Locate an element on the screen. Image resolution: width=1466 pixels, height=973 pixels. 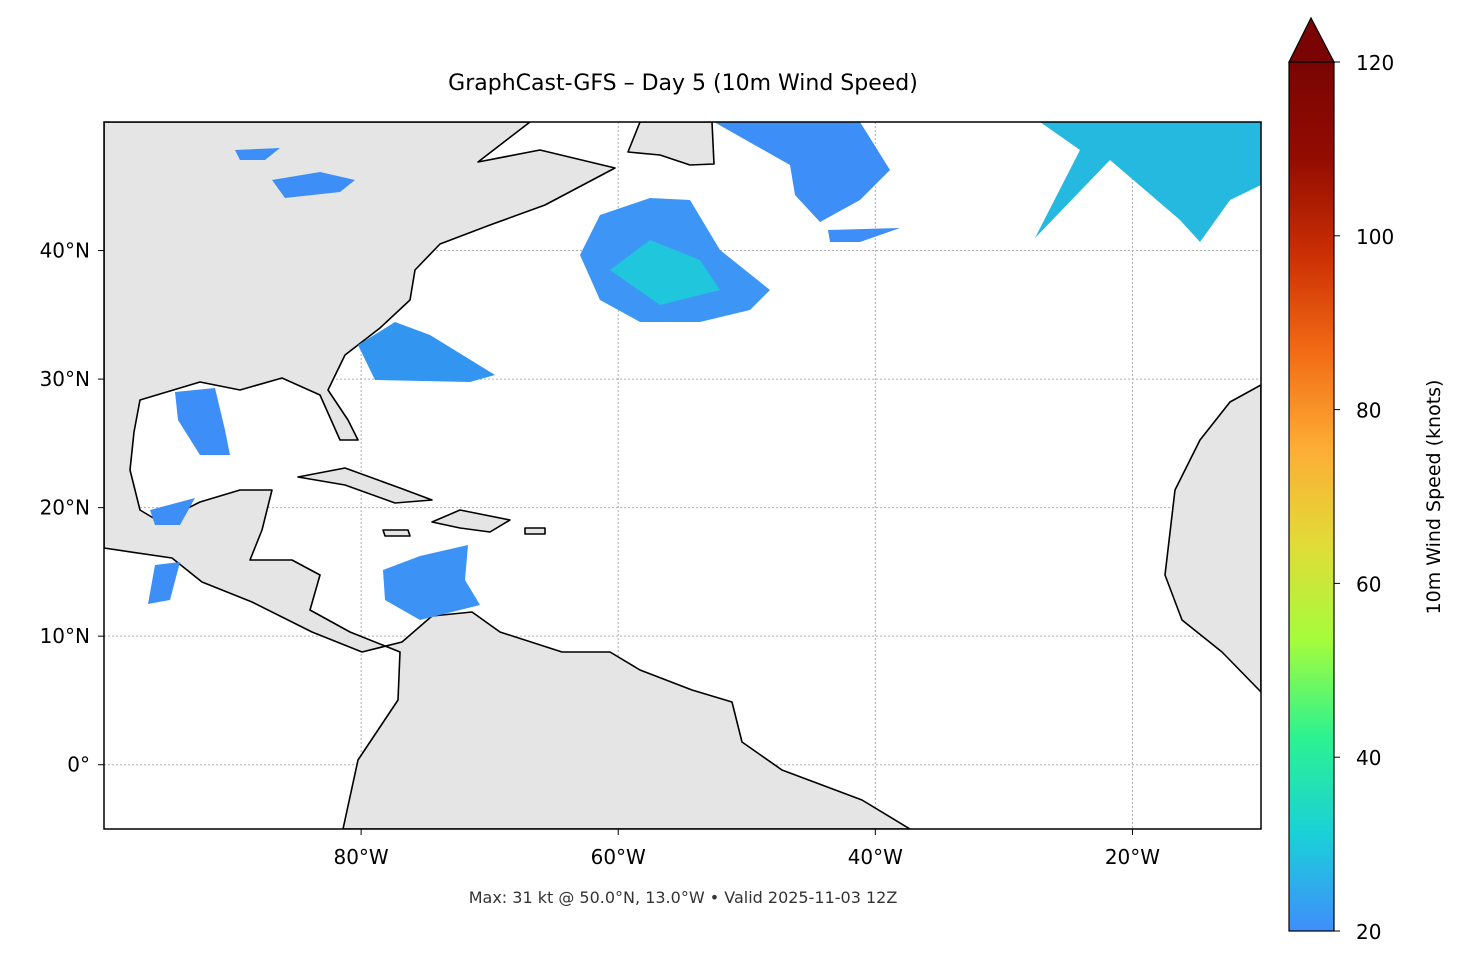
x-tick-label: 60°W is located at coordinates (618, 857).